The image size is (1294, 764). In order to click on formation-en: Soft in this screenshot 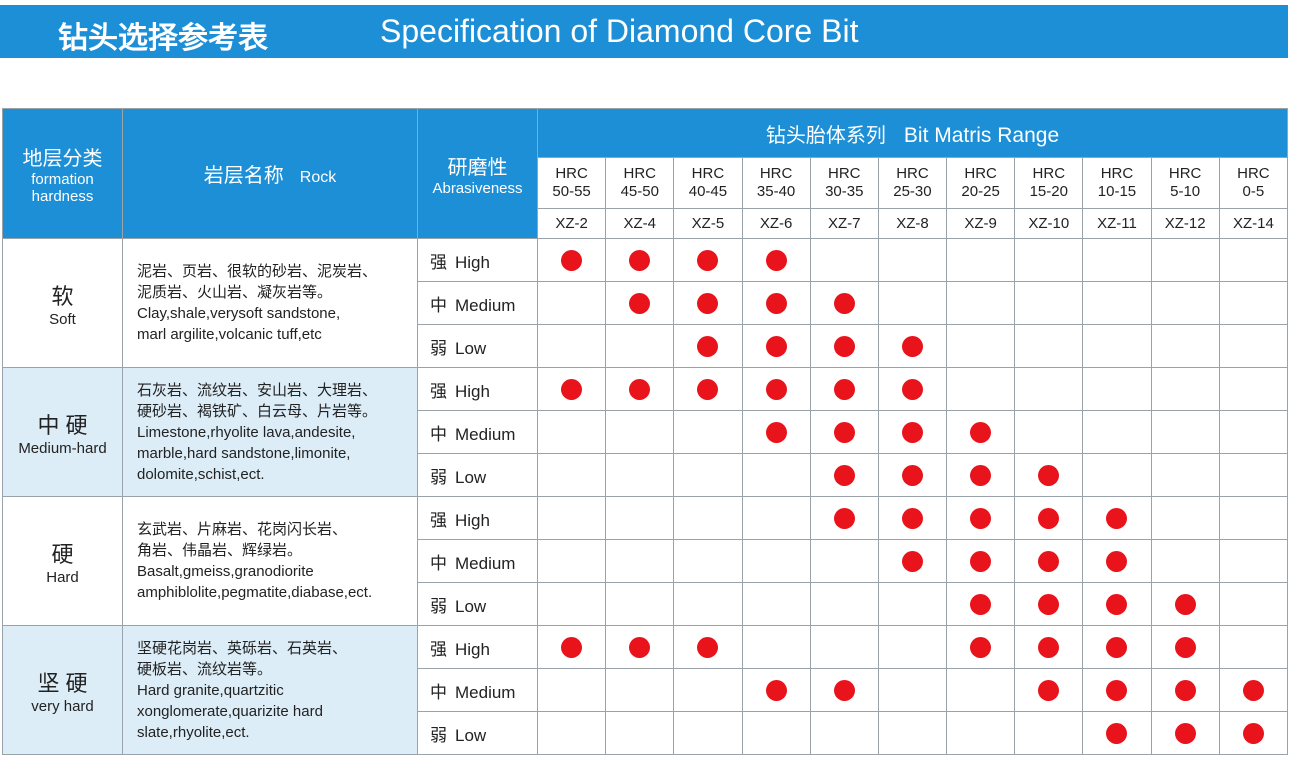, I will do `click(62, 319)`.